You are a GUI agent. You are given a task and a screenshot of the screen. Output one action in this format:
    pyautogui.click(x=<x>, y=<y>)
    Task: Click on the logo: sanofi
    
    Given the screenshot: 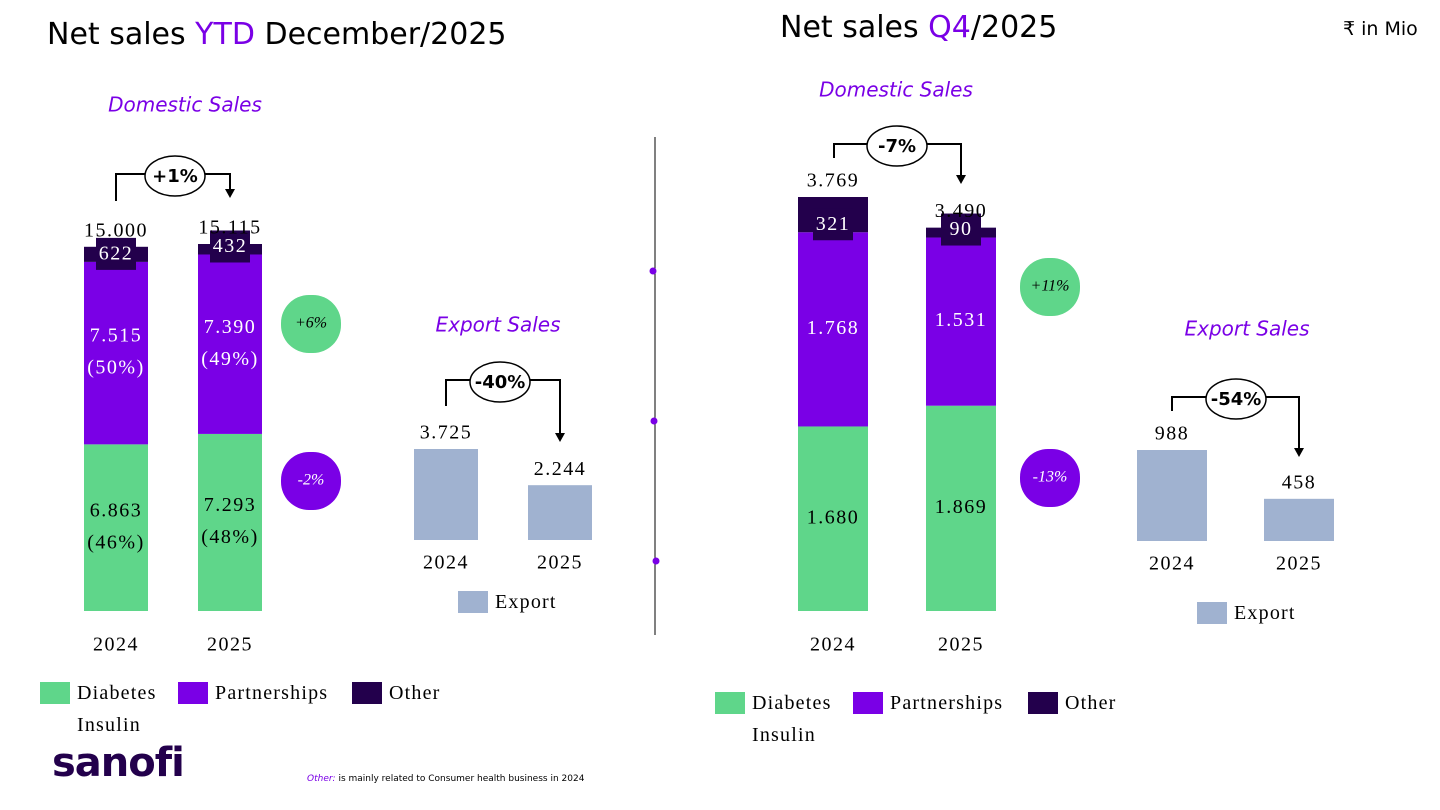 What is the action you would take?
    pyautogui.click(x=118, y=763)
    